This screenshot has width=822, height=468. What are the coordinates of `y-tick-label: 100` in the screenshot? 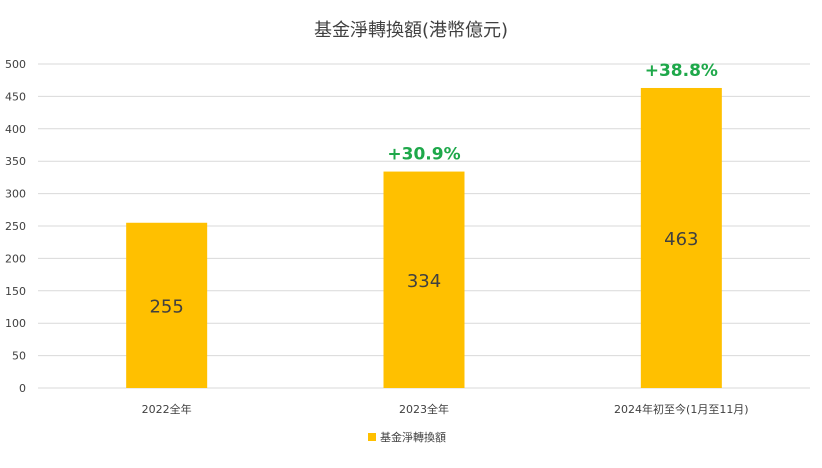 It's located at (15, 323).